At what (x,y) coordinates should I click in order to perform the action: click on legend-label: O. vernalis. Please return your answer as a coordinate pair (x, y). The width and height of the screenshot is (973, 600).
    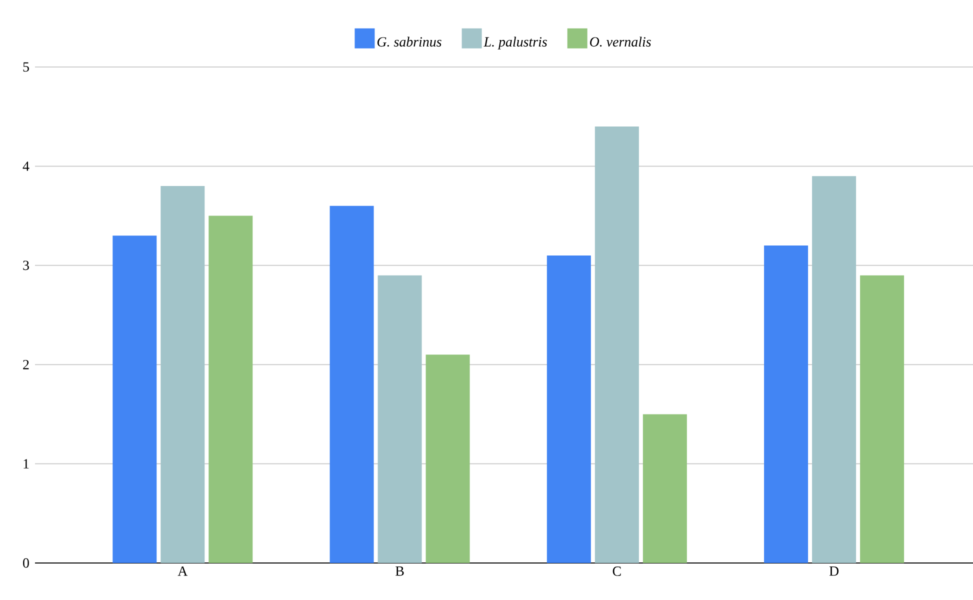
    Looking at the image, I should click on (620, 41).